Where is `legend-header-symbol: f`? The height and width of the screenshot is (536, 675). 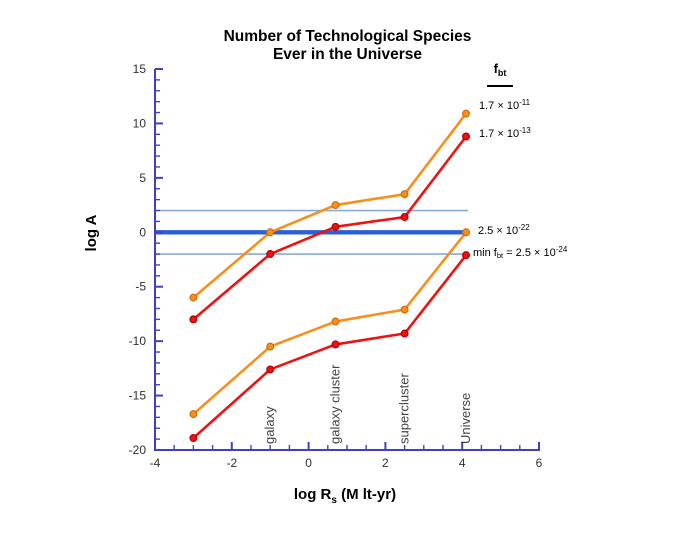
legend-header-symbol: f is located at coordinates (495, 68).